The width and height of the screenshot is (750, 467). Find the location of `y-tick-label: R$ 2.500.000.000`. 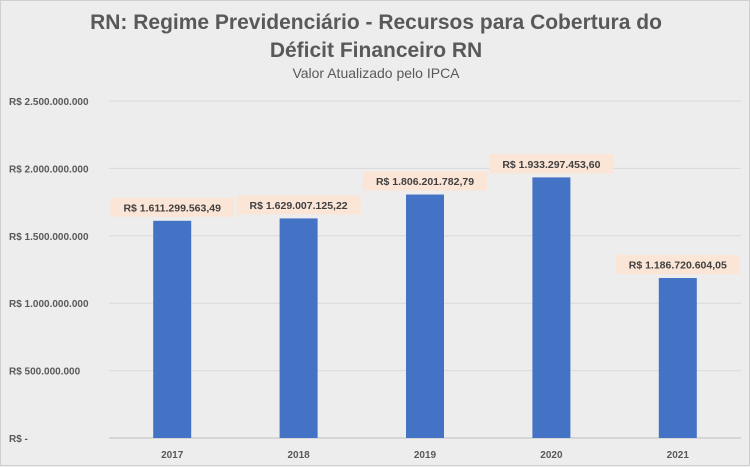

y-tick-label: R$ 2.500.000.000 is located at coordinates (49, 102).